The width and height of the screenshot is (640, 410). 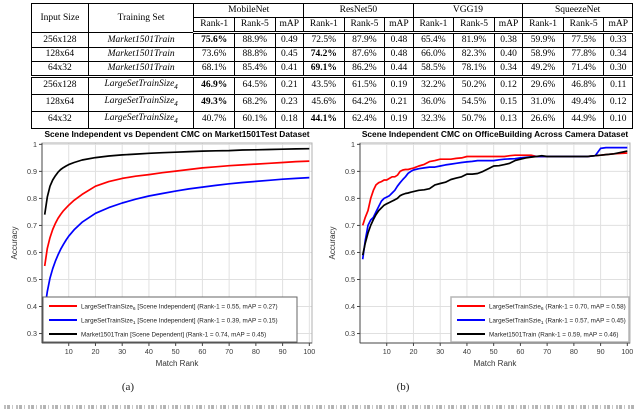 What do you see at coordinates (494, 351) in the screenshot?
I see `svg-text: 50` at bounding box center [494, 351].